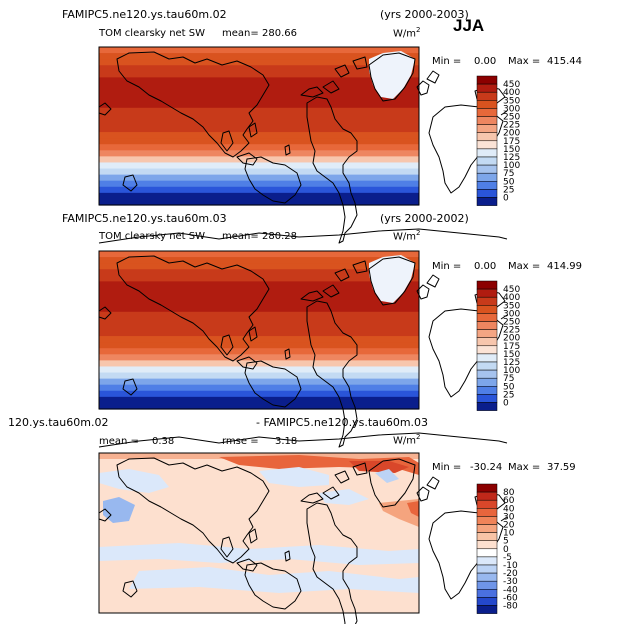  What do you see at coordinates (279, 236) in the screenshot?
I see `panel2-mean-value: 280.28` at bounding box center [279, 236].